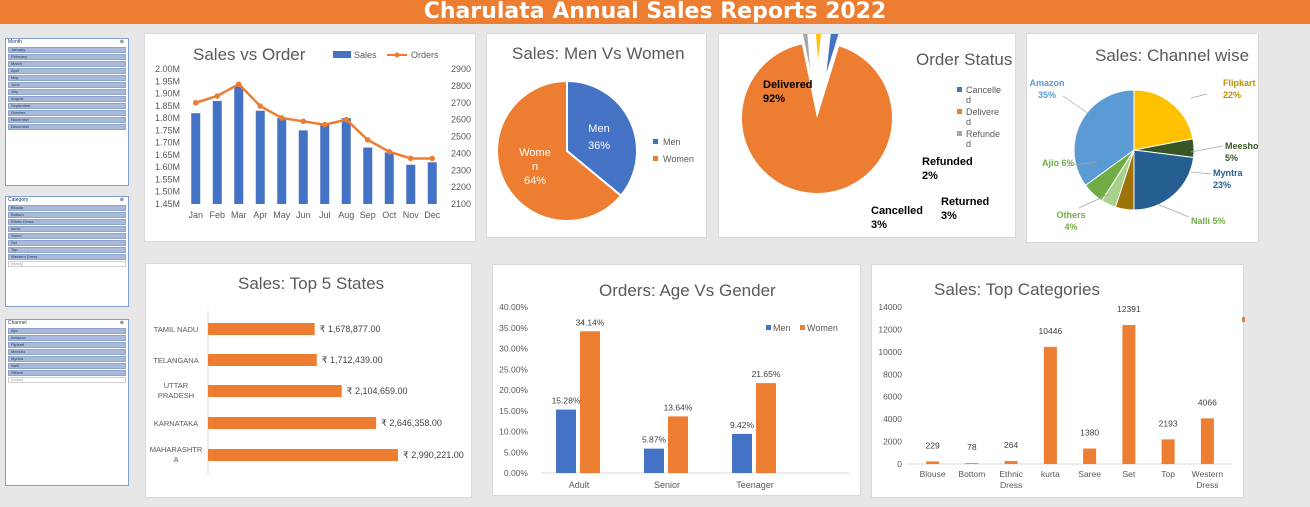 This screenshot has width=1310, height=507. Describe the element at coordinates (513, 411) in the screenshot. I see `y-tick: 15.00%` at that location.